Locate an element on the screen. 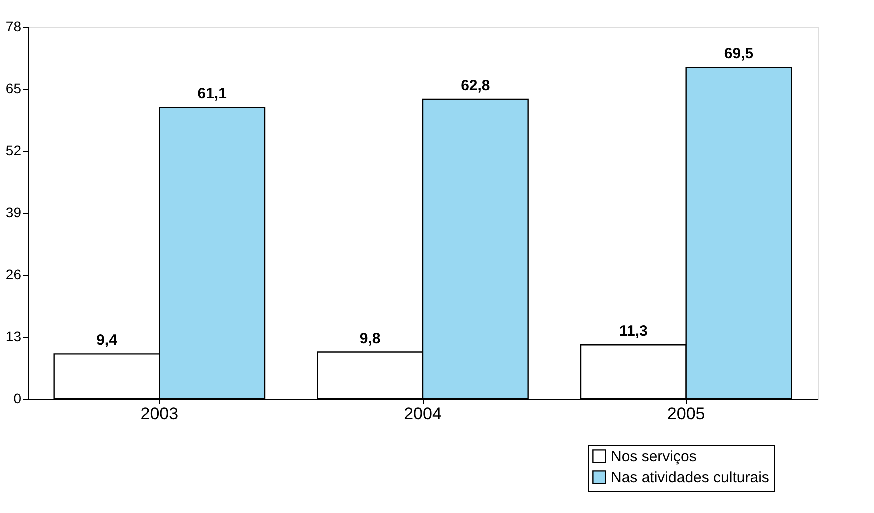  y-tick-label: 26 is located at coordinates (14, 274).